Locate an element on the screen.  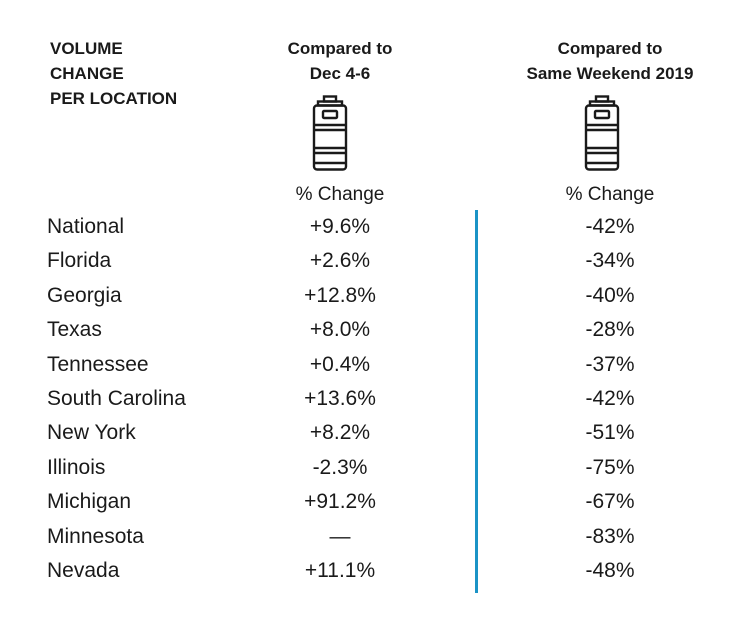
column-header-dec: Compared to Dec 4-6 is located at coordinates (340, 61).